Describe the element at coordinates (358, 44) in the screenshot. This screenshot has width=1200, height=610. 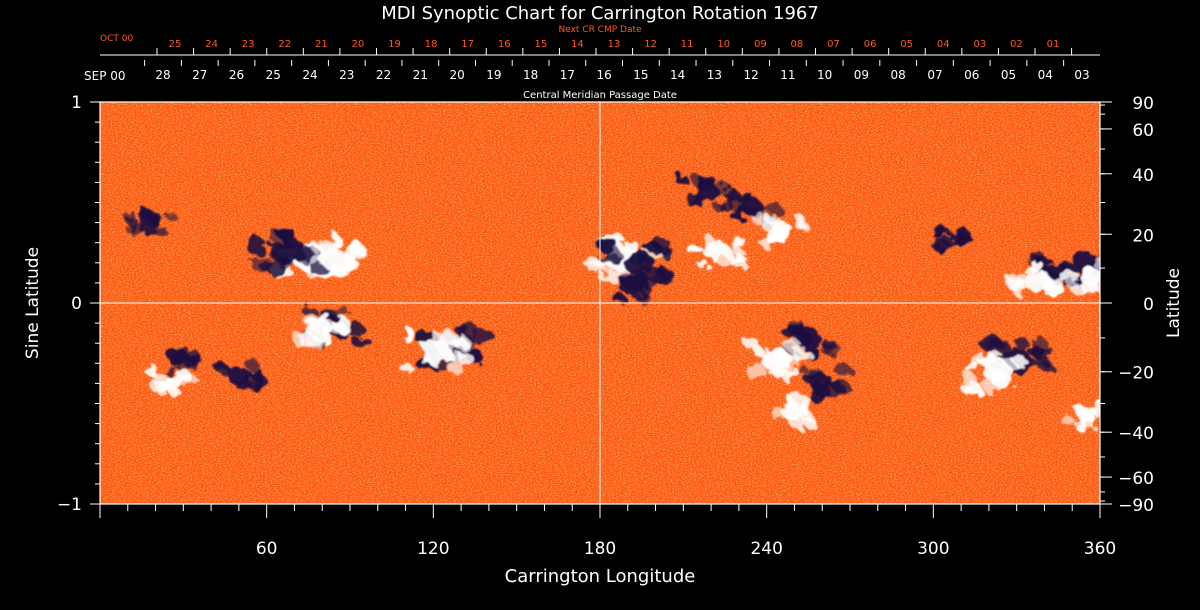
I see `next-day-label: 20` at that location.